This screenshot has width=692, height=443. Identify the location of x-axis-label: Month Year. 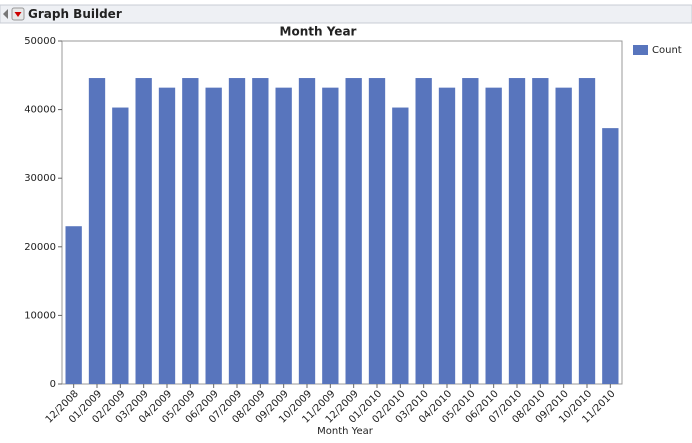
(345, 431).